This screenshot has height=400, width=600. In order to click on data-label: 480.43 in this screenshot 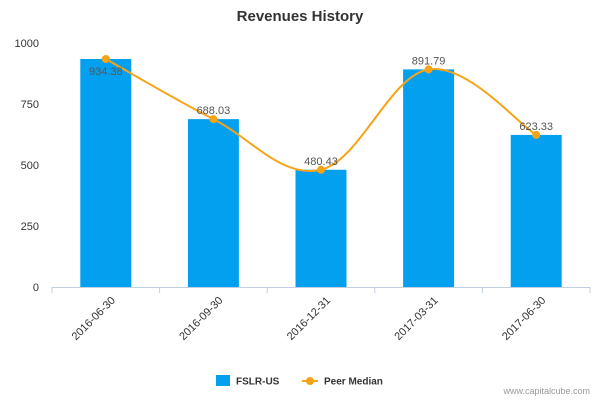, I will do `click(321, 162)`.